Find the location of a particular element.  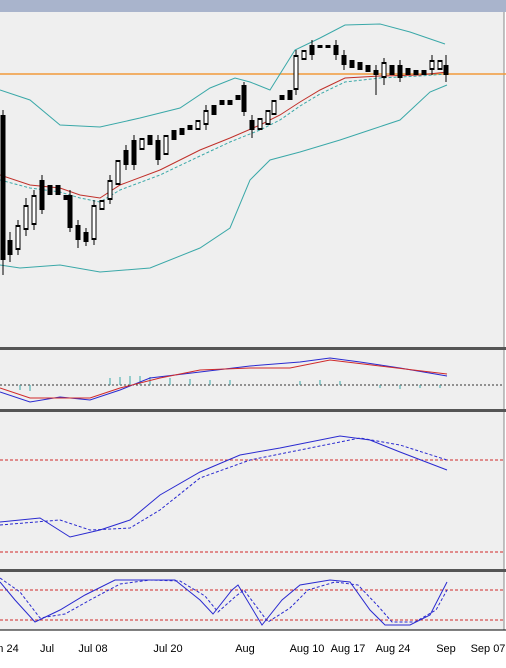

stochastic-signal is located at coordinates (224, 600).